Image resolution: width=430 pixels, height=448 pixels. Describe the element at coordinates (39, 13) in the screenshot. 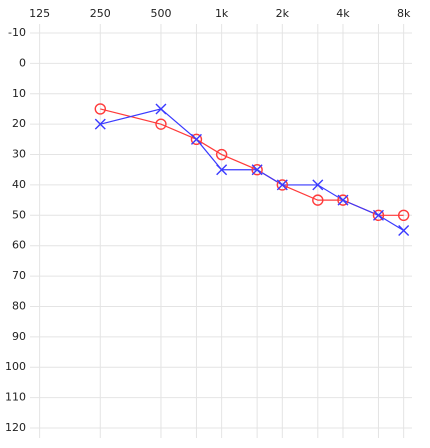

I see `x-tick-label: 125` at that location.